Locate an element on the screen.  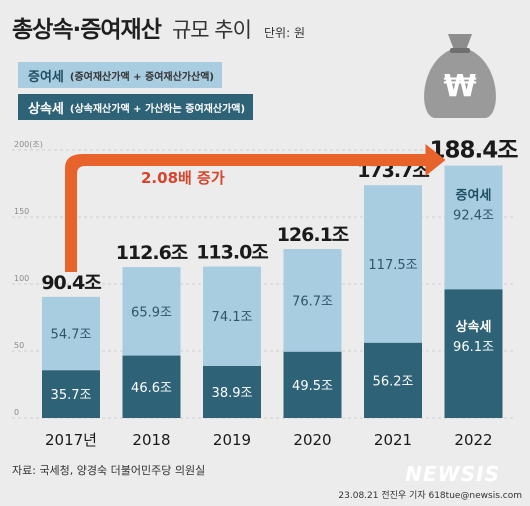
data-label-gift: 54.7조 is located at coordinates (71, 335).